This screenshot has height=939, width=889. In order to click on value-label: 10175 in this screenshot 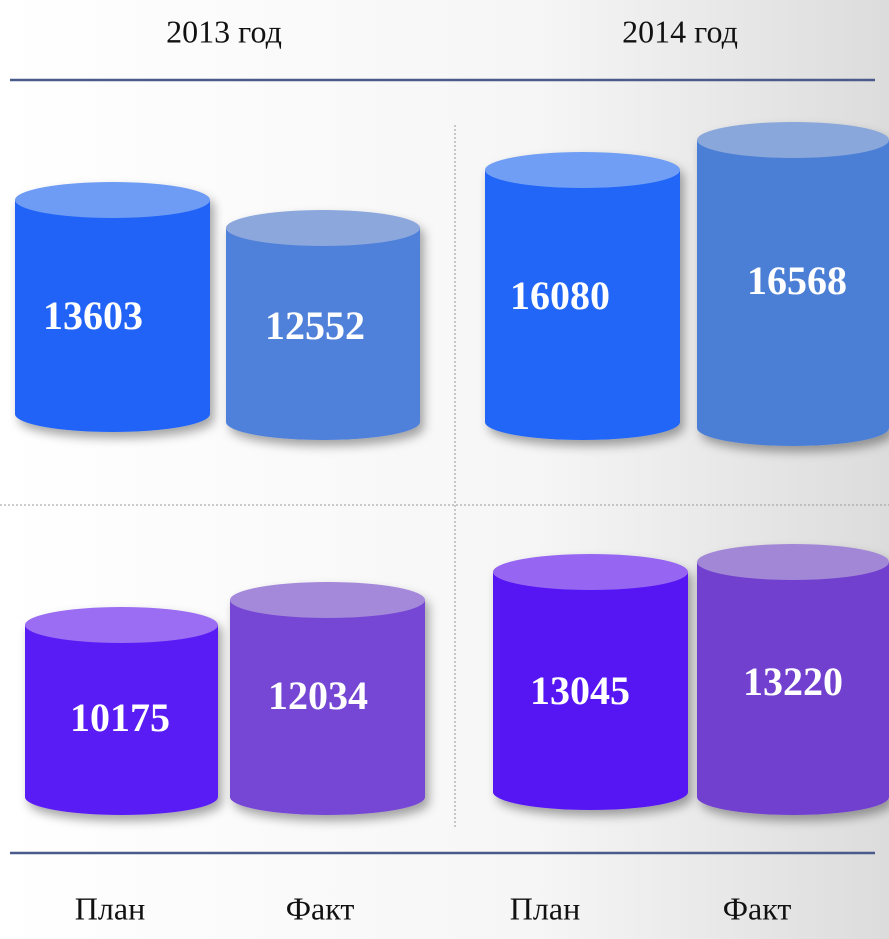, I will do `click(120, 717)`.